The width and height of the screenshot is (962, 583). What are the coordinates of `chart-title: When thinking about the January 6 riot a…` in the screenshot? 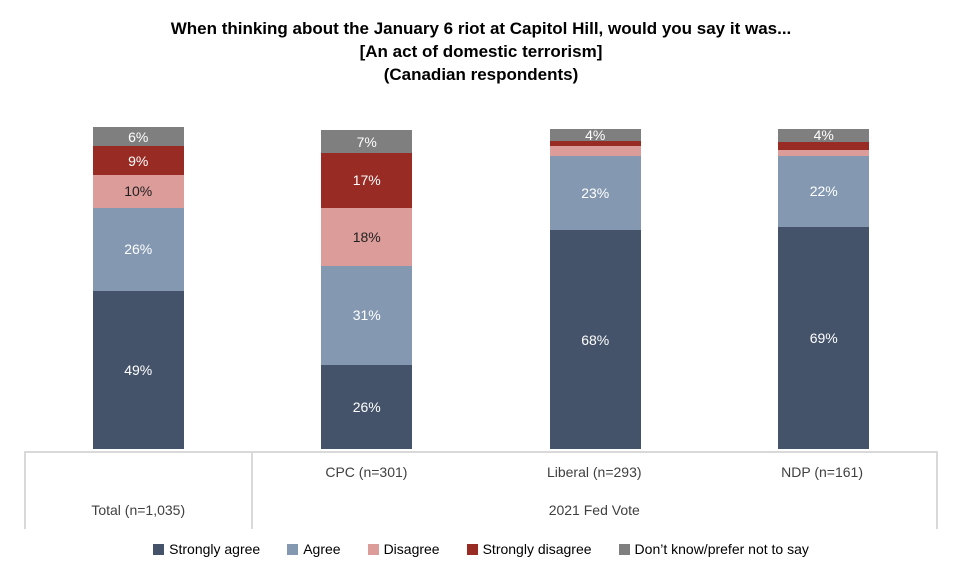 It's located at (481, 51).